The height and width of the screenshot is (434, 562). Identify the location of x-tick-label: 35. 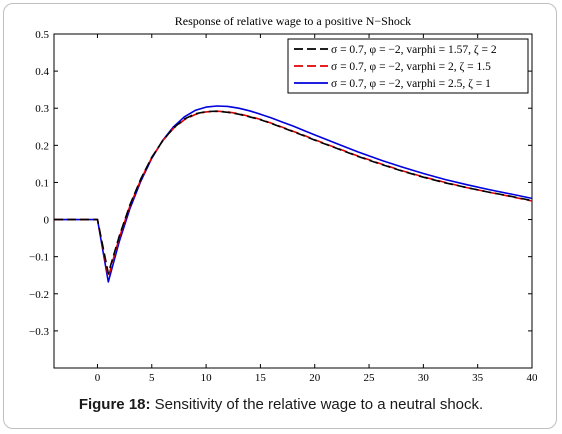
(478, 378).